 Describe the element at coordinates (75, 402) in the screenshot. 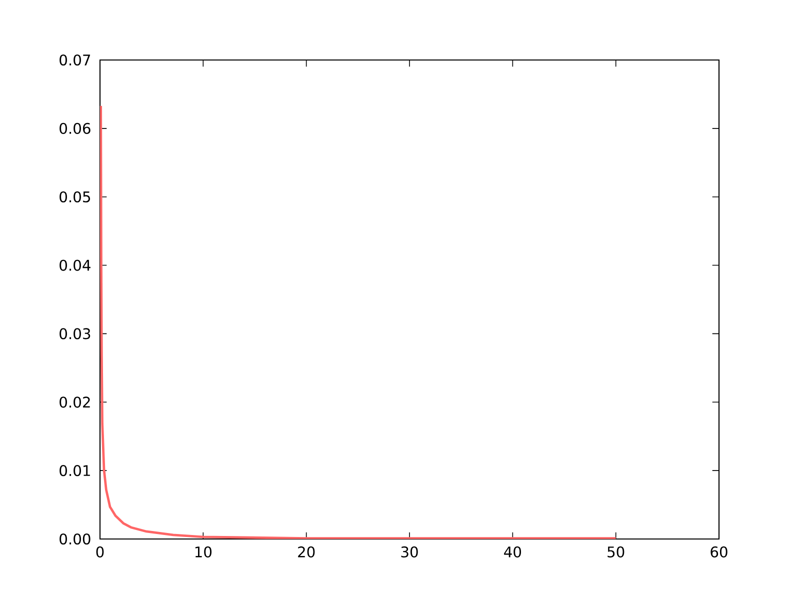

I see `y-tick-label: 0.02` at that location.